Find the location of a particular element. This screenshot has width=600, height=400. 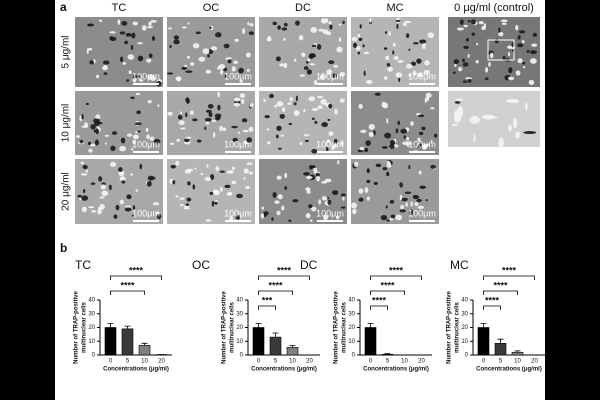

bar is located at coordinates (127, 342).